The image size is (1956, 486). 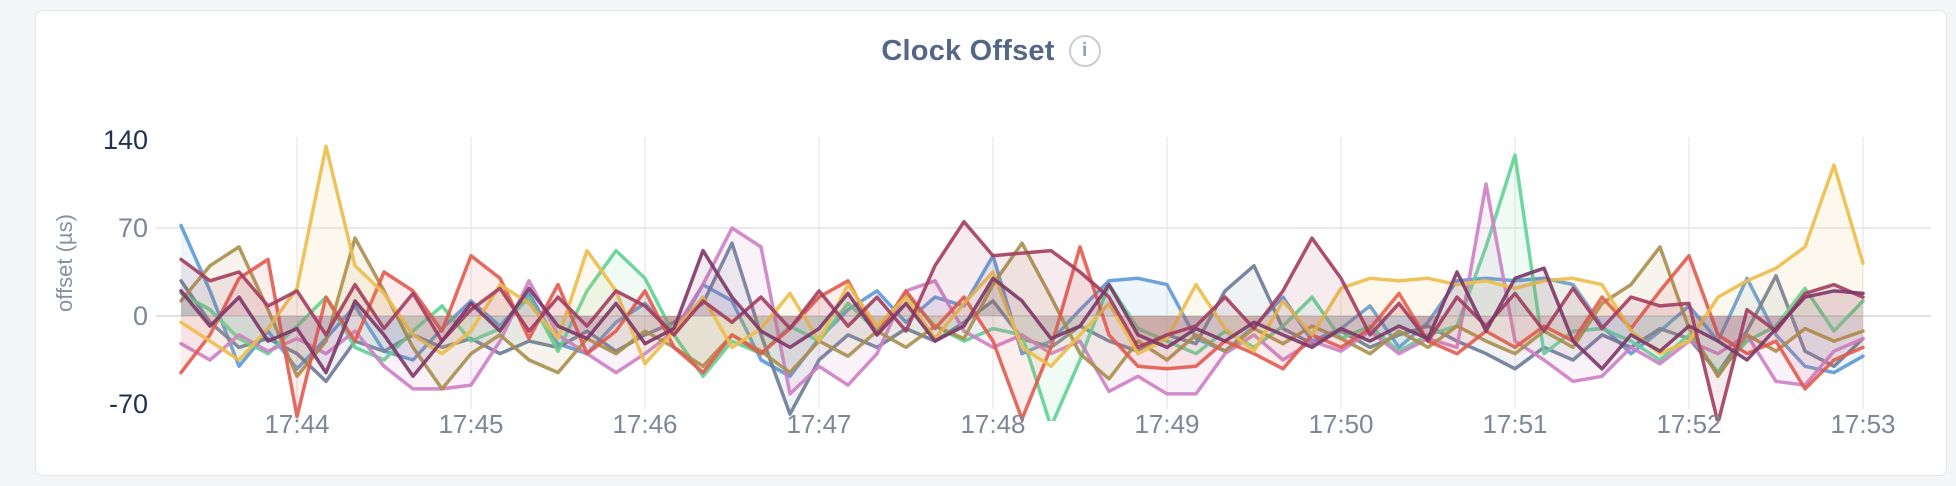 What do you see at coordinates (1515, 424) in the screenshot?
I see `x-tick-label: 17:51` at bounding box center [1515, 424].